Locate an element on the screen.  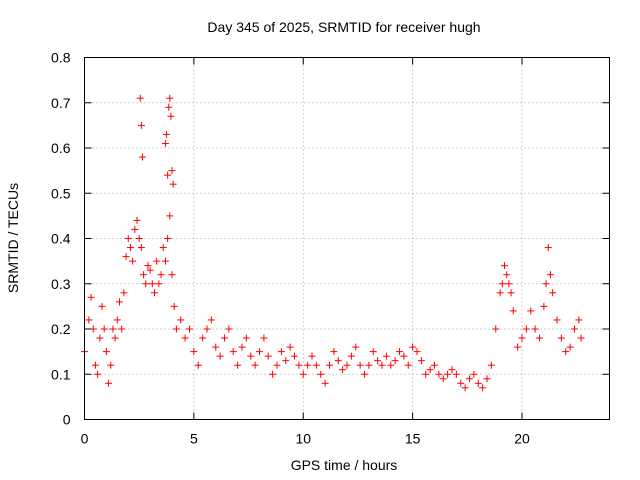
y-axis-label: SRMTID / TECUs is located at coordinates (13, 238).